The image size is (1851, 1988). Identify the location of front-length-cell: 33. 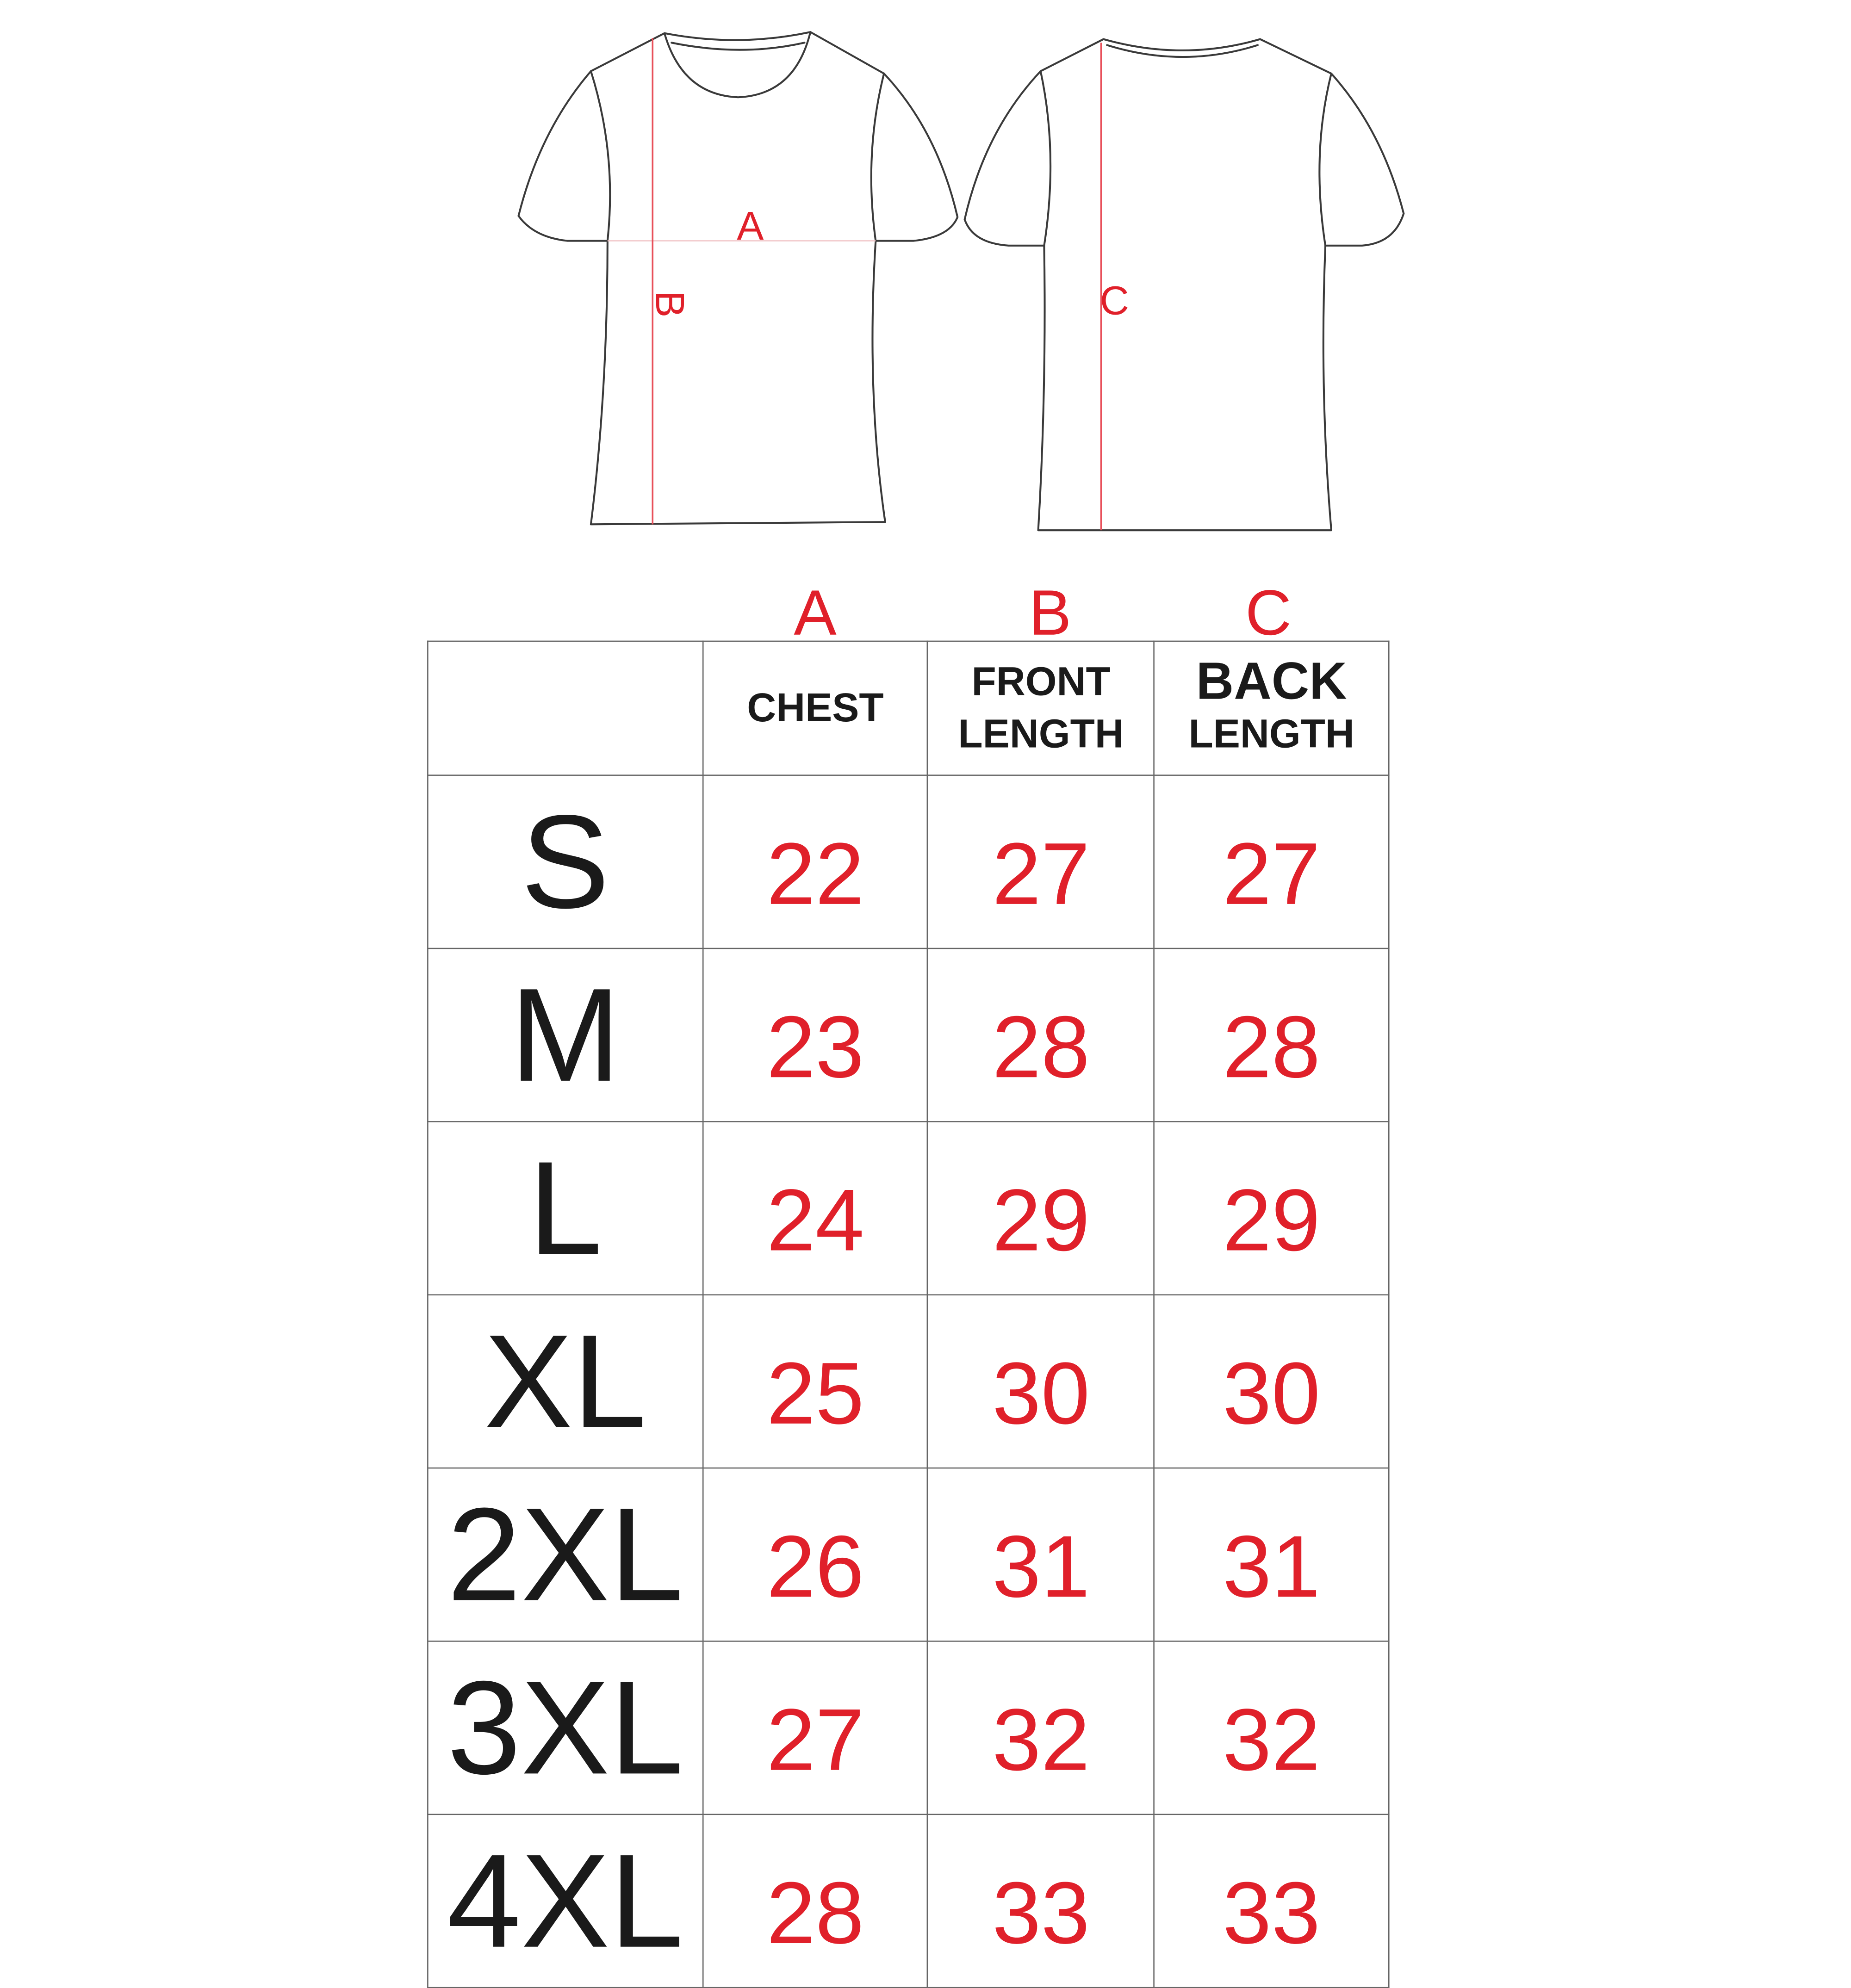
(1041, 1901).